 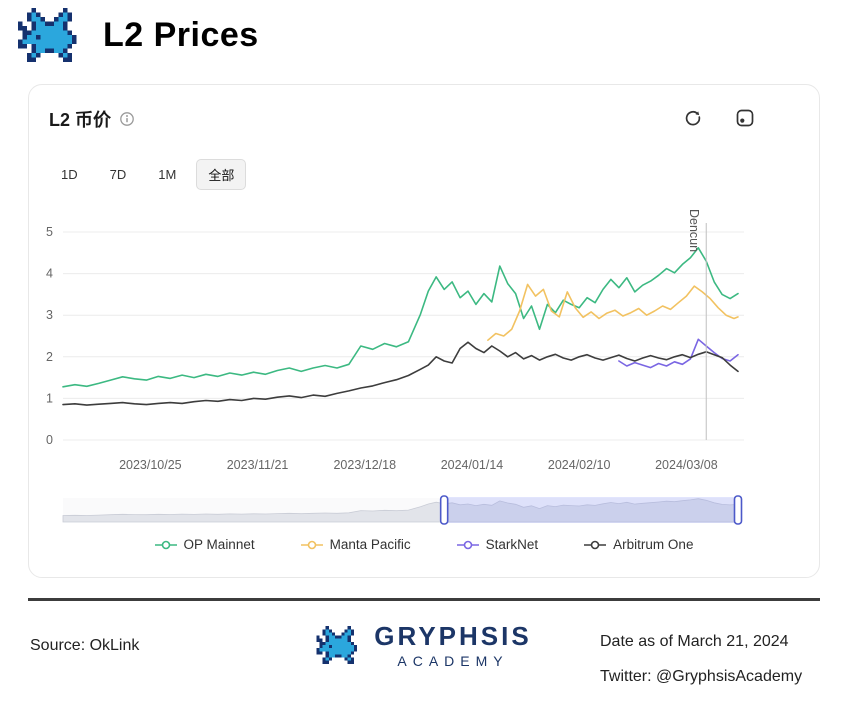 I want to click on y-tick-label: 1, so click(x=49, y=398).